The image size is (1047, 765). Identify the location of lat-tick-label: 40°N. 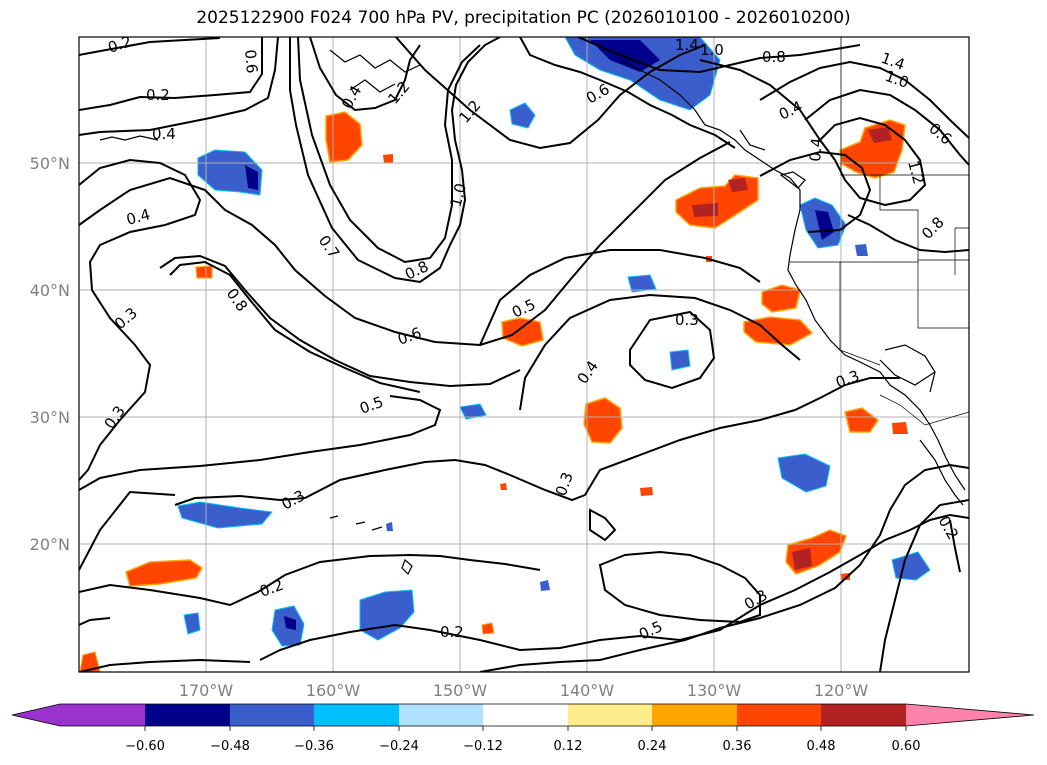
(50, 290).